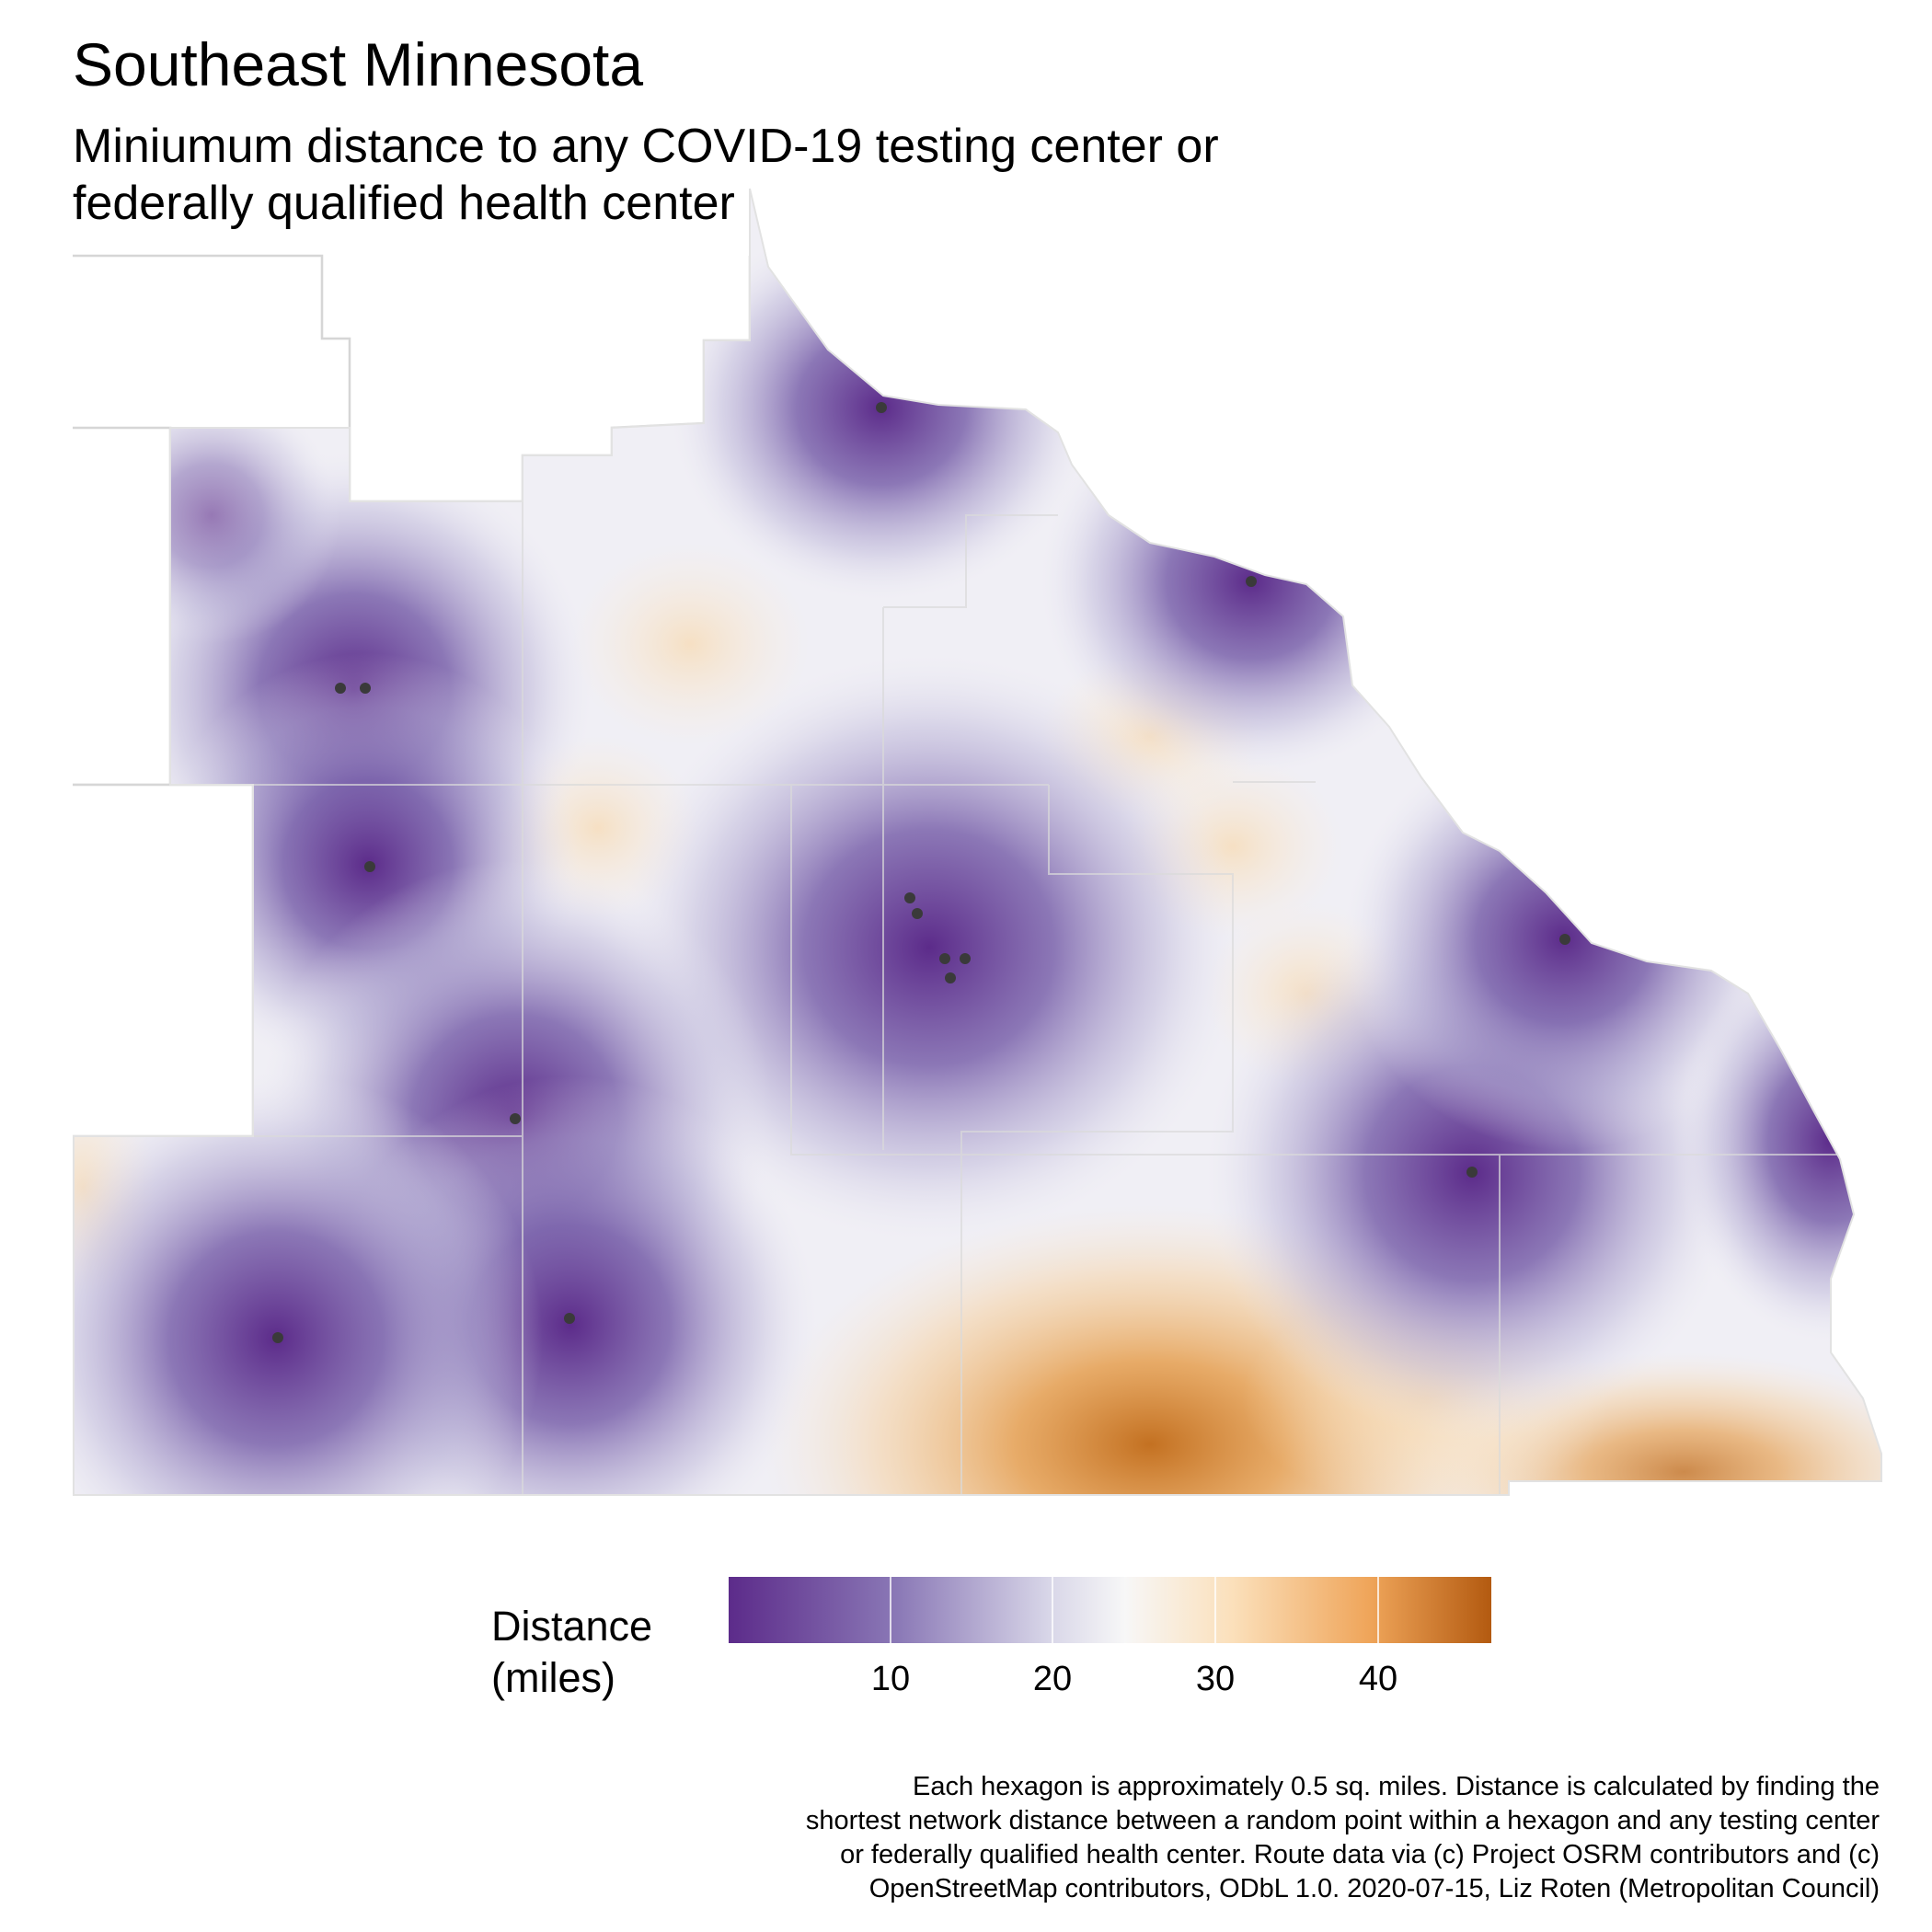 The image size is (1932, 1932). I want to click on map-title: Southeast Minnesota, so click(358, 64).